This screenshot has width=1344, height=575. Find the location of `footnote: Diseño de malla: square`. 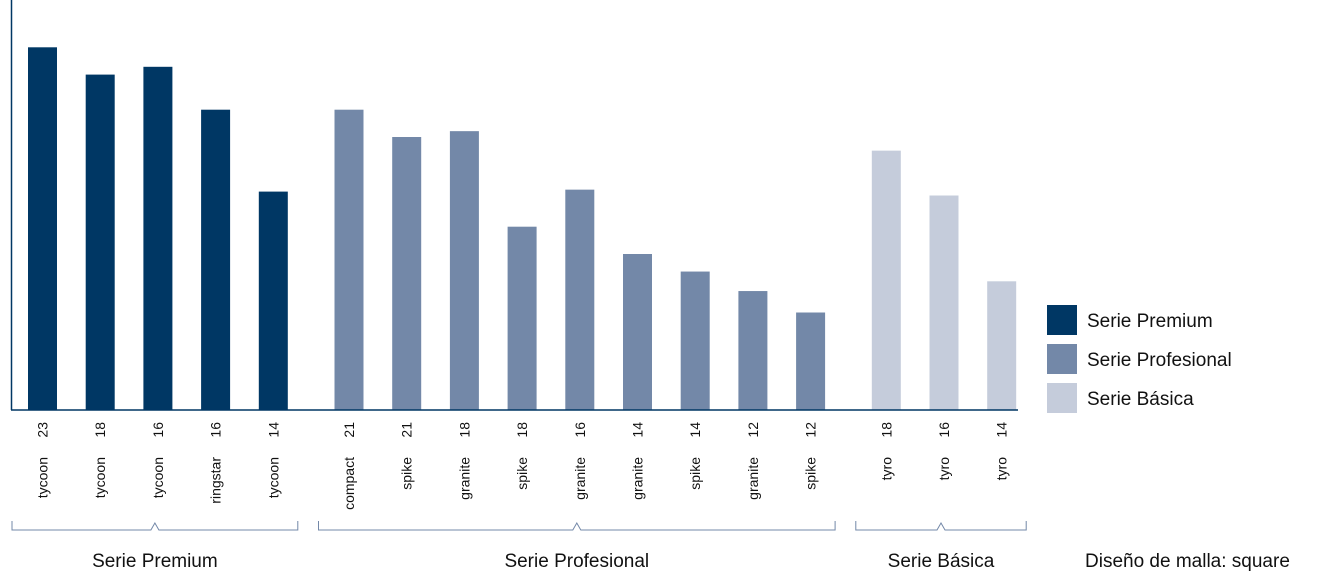

footnote: Diseño de malla: square is located at coordinates (1187, 561).